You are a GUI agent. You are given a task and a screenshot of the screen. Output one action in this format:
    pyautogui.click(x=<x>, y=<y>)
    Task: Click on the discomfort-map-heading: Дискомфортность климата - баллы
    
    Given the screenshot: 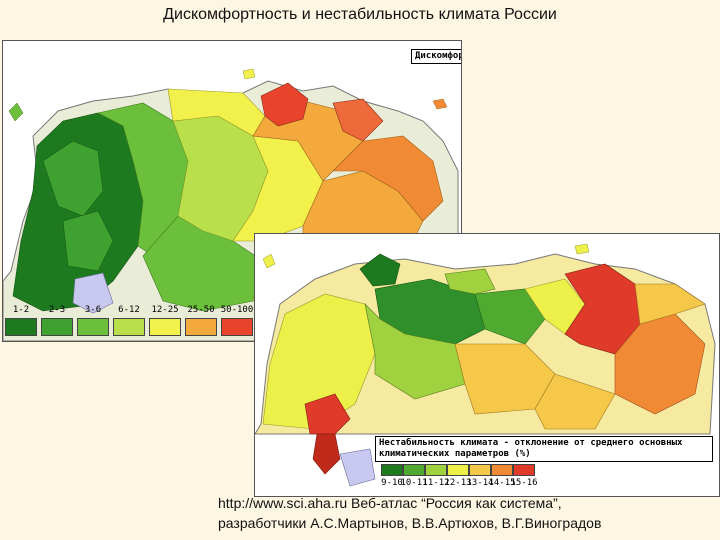 What is the action you would take?
    pyautogui.click(x=436, y=56)
    